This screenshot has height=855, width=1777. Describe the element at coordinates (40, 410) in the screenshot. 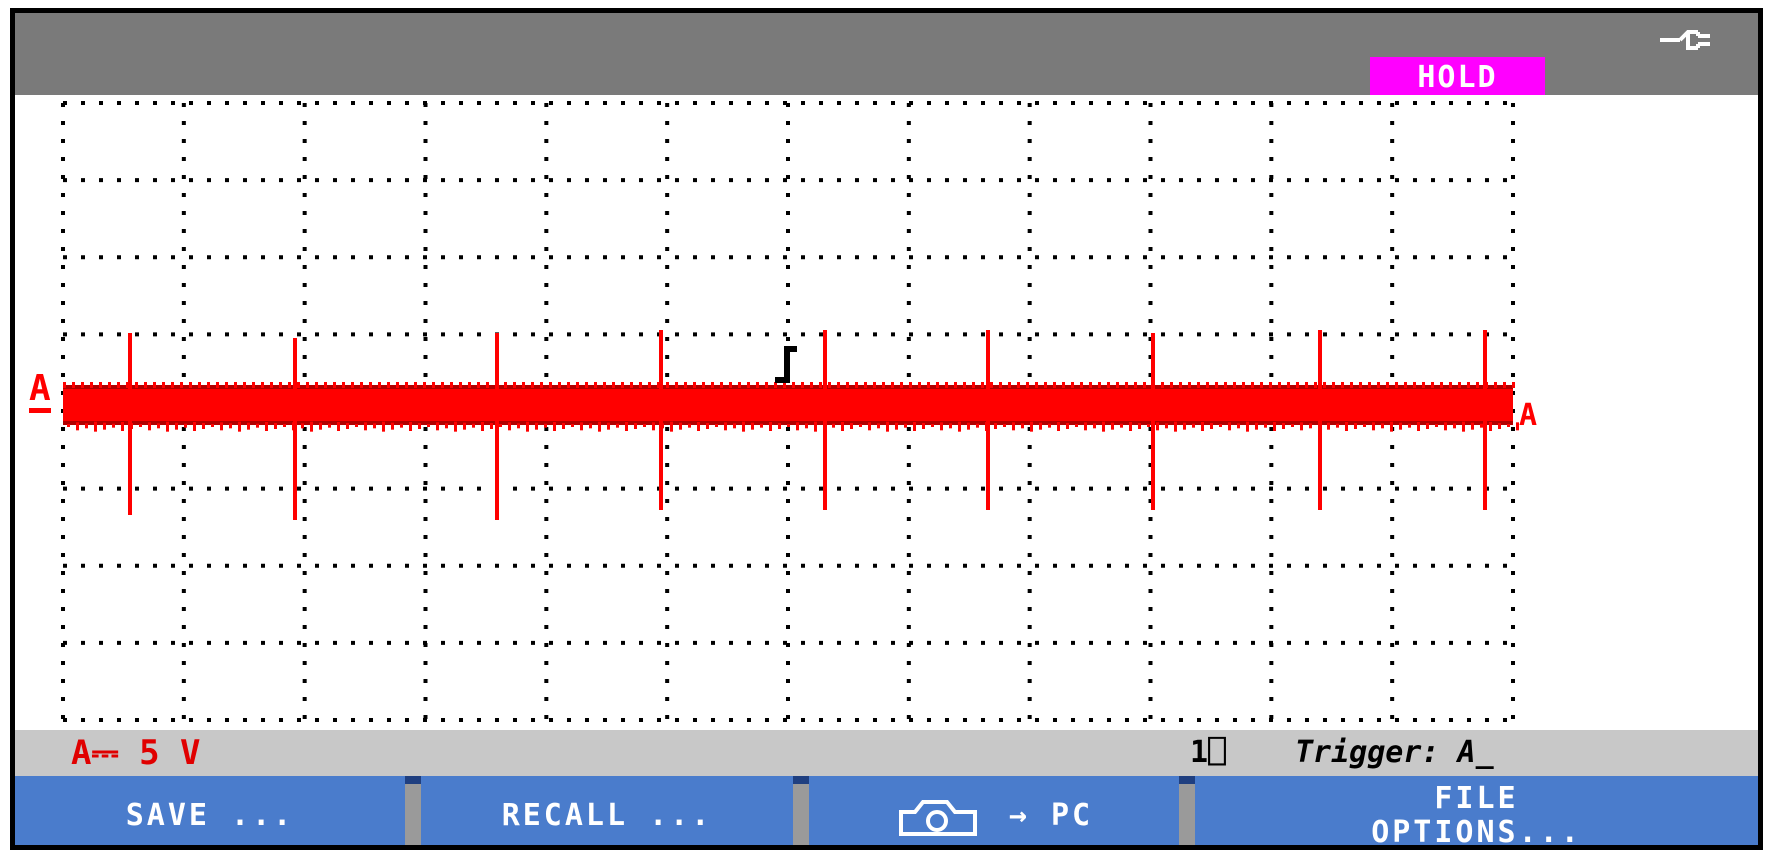

I see `channel-a-ground-marker` at that location.